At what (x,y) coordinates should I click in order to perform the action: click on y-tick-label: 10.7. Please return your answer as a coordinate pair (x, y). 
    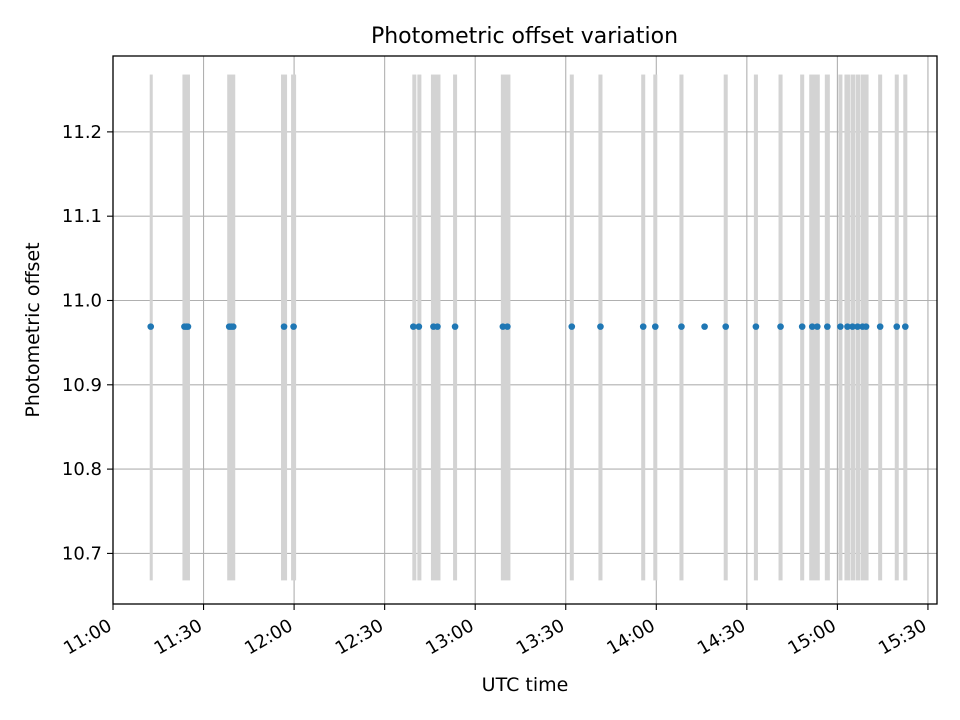
    Looking at the image, I should click on (82, 553).